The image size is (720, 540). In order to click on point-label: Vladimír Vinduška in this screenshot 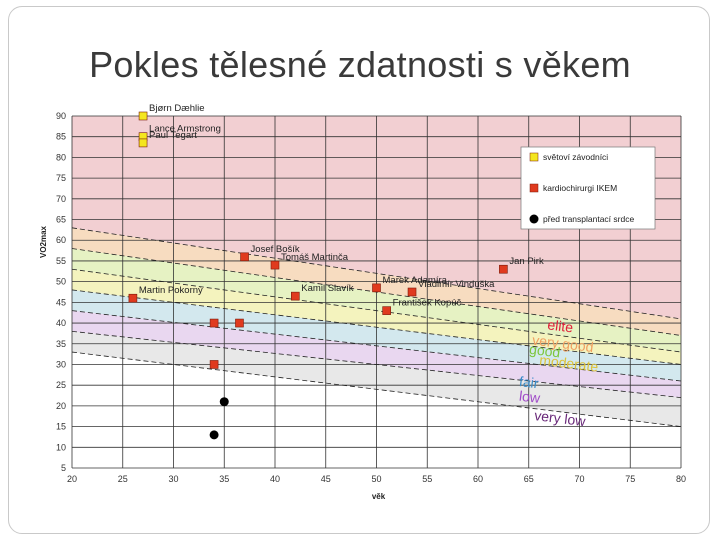, I will do `click(456, 284)`.